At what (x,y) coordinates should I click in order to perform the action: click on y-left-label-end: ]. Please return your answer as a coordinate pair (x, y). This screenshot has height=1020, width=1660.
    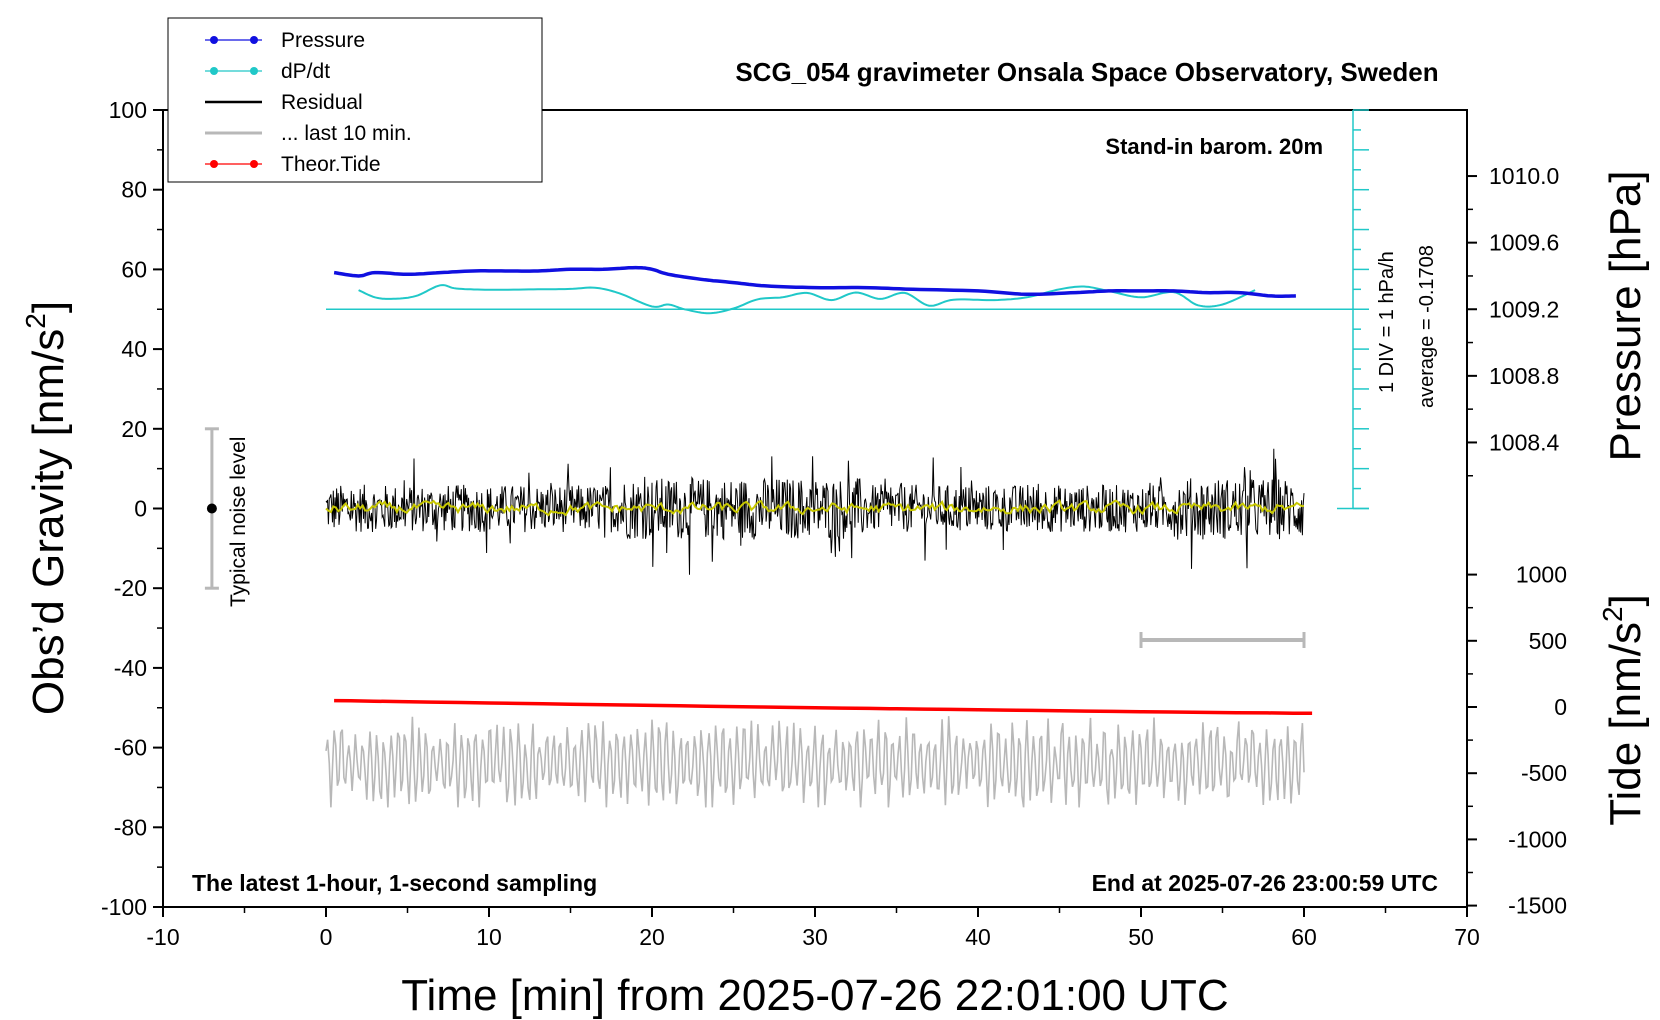
    Looking at the image, I should click on (48, 307).